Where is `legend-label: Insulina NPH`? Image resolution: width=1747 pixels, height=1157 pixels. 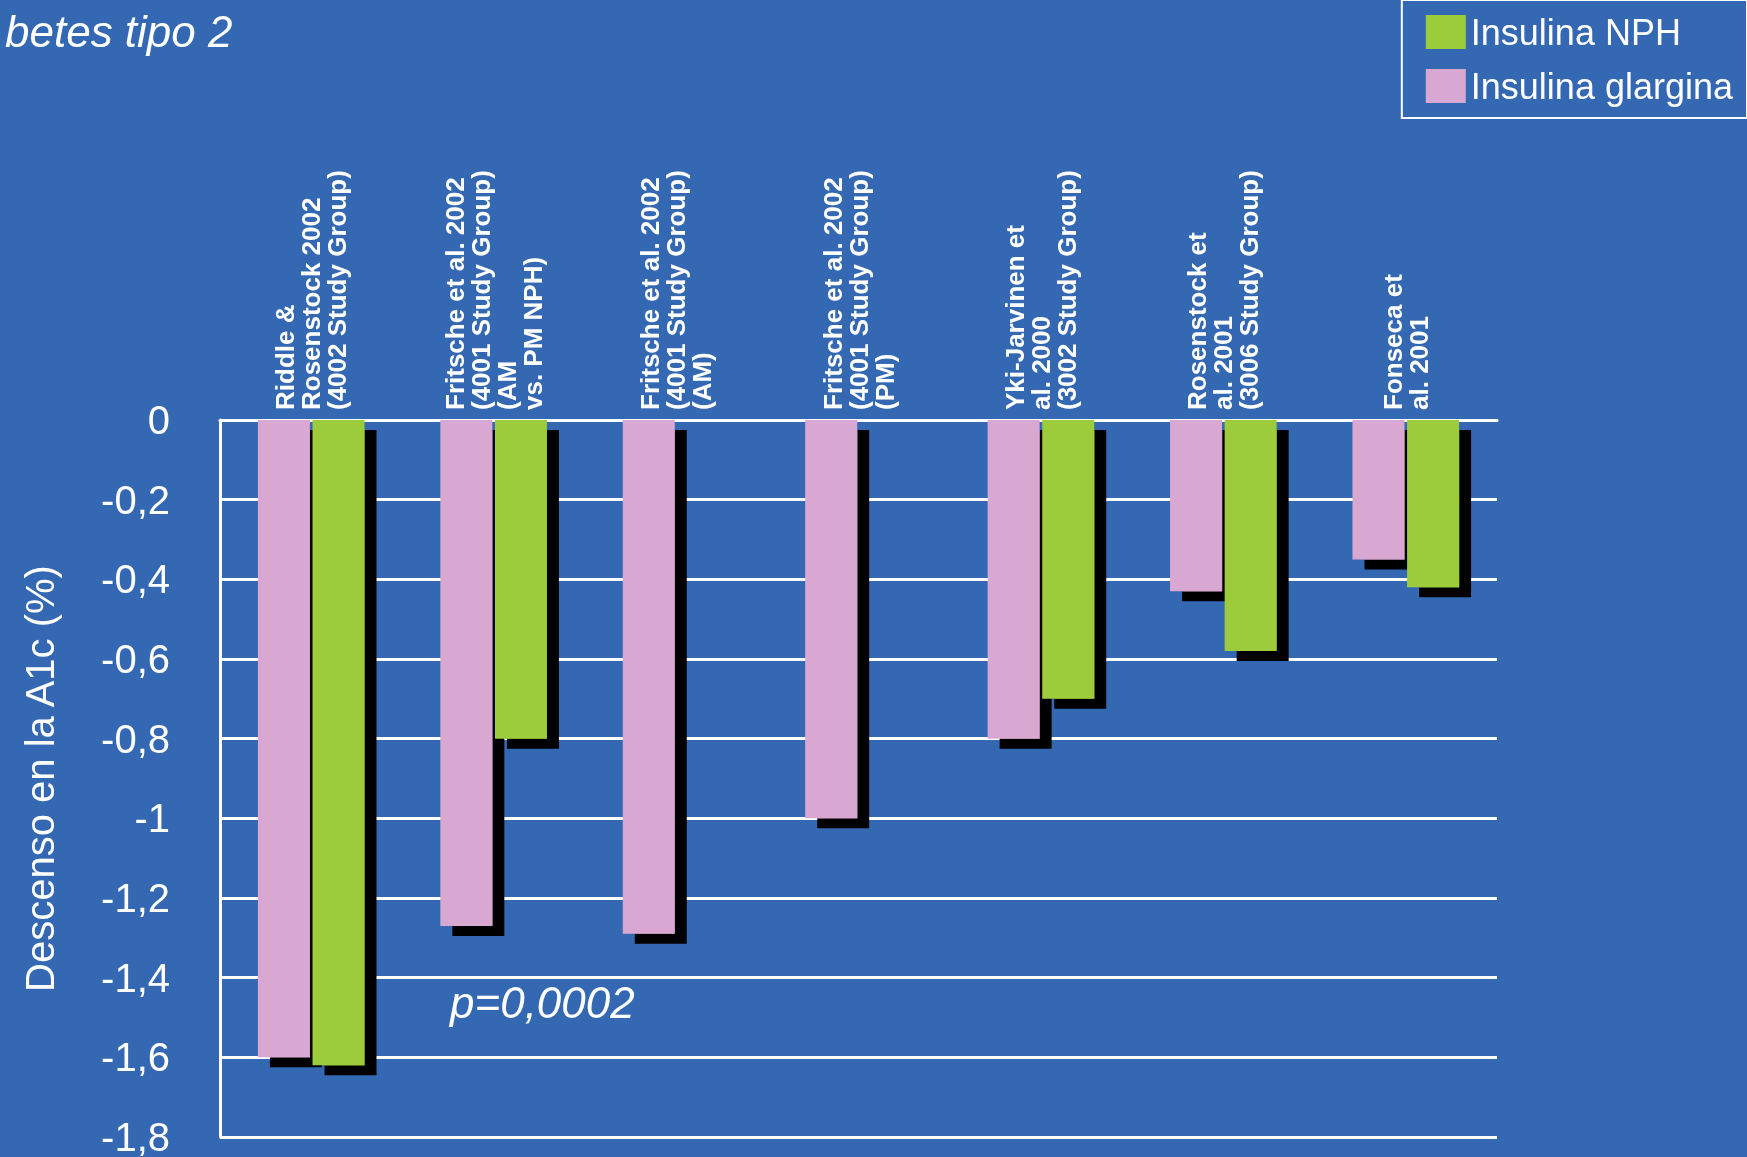
legend-label: Insulina NPH is located at coordinates (1575, 32).